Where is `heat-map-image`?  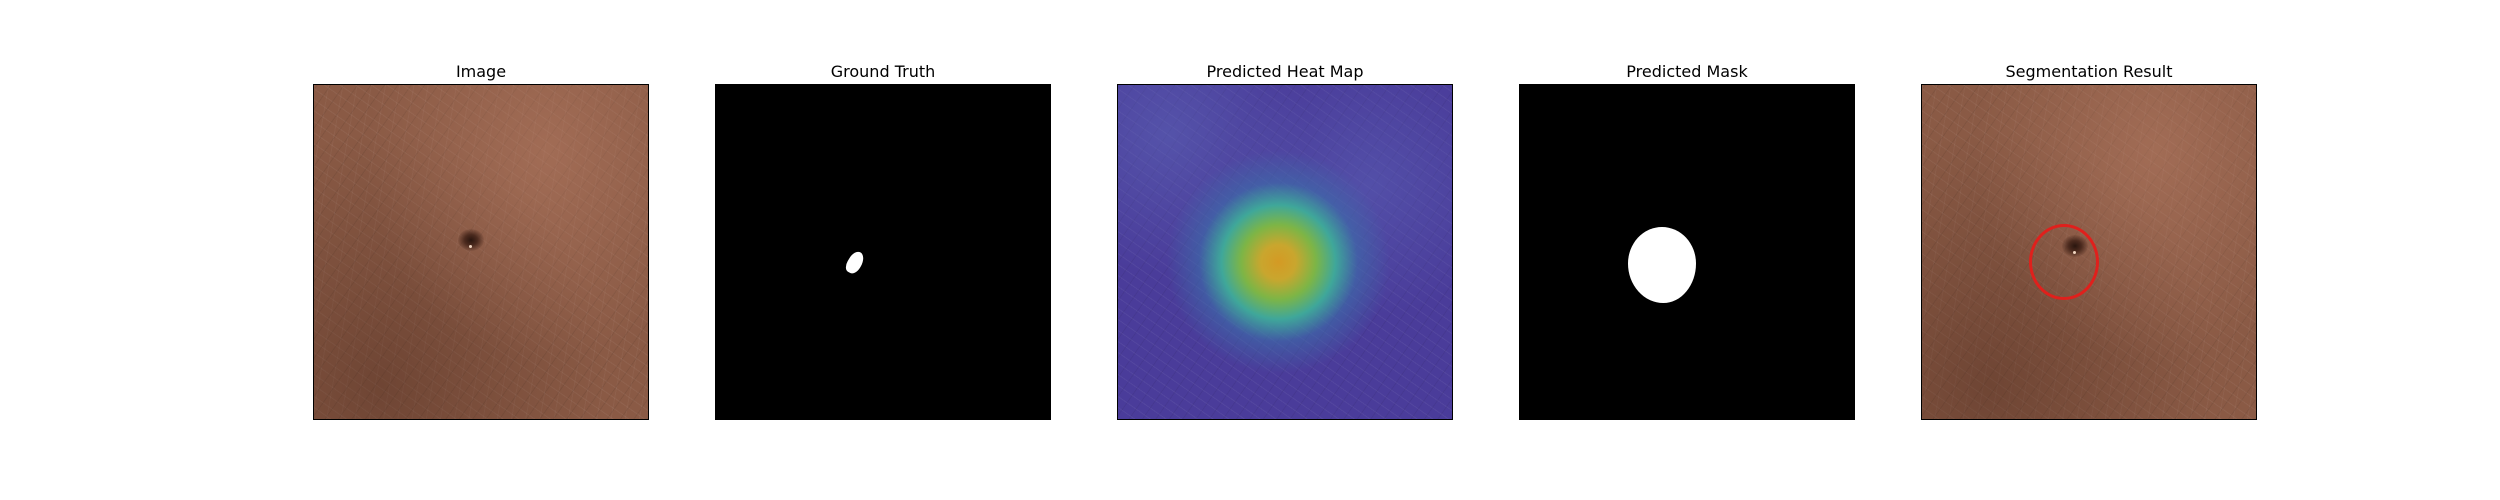 heat-map-image is located at coordinates (1285, 252).